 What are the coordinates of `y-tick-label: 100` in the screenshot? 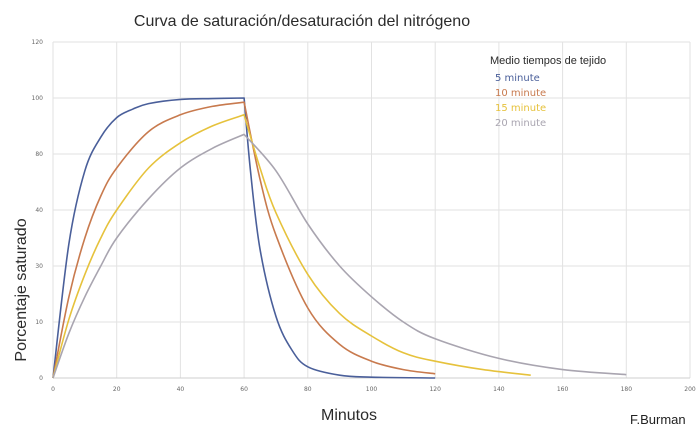 It's located at (38, 98).